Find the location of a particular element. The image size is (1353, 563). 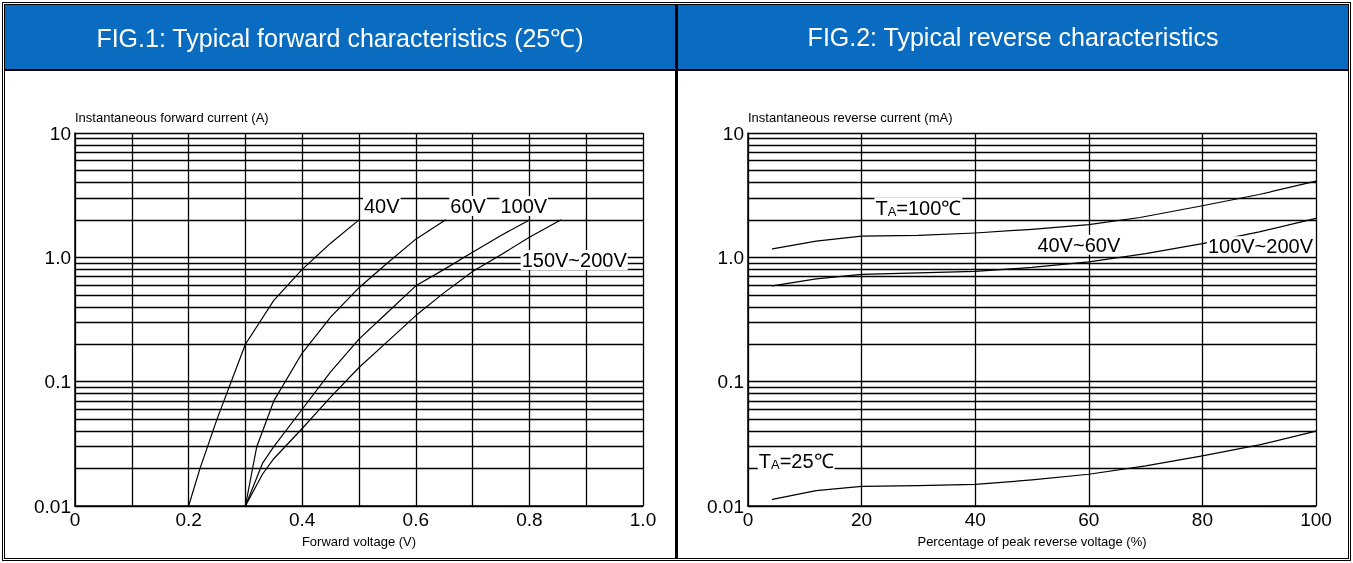

series-label: TA=25℃ is located at coordinates (796, 460).